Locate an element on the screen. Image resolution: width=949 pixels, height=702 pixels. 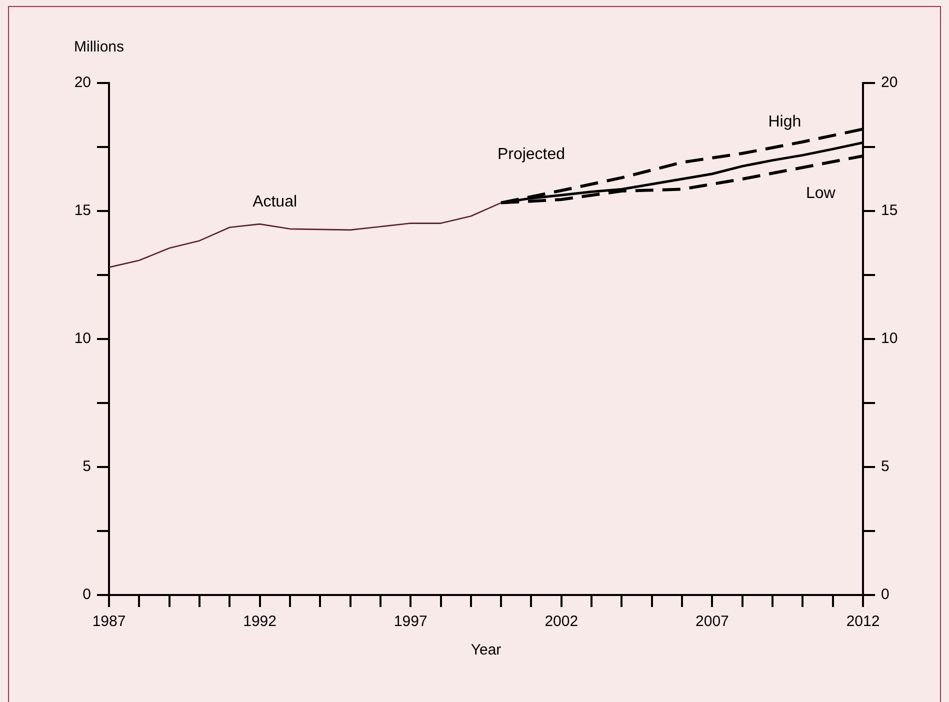
series-label: Low is located at coordinates (821, 193).